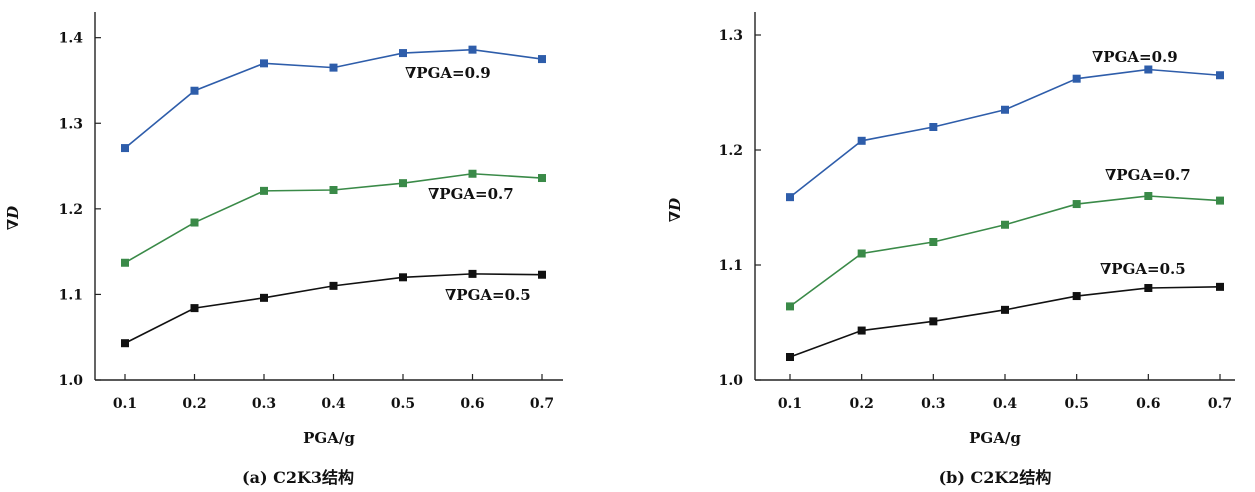 The height and width of the screenshot is (492, 1255). What do you see at coordinates (995, 477) in the screenshot?
I see `chart-caption: (b) C2K2结构` at bounding box center [995, 477].